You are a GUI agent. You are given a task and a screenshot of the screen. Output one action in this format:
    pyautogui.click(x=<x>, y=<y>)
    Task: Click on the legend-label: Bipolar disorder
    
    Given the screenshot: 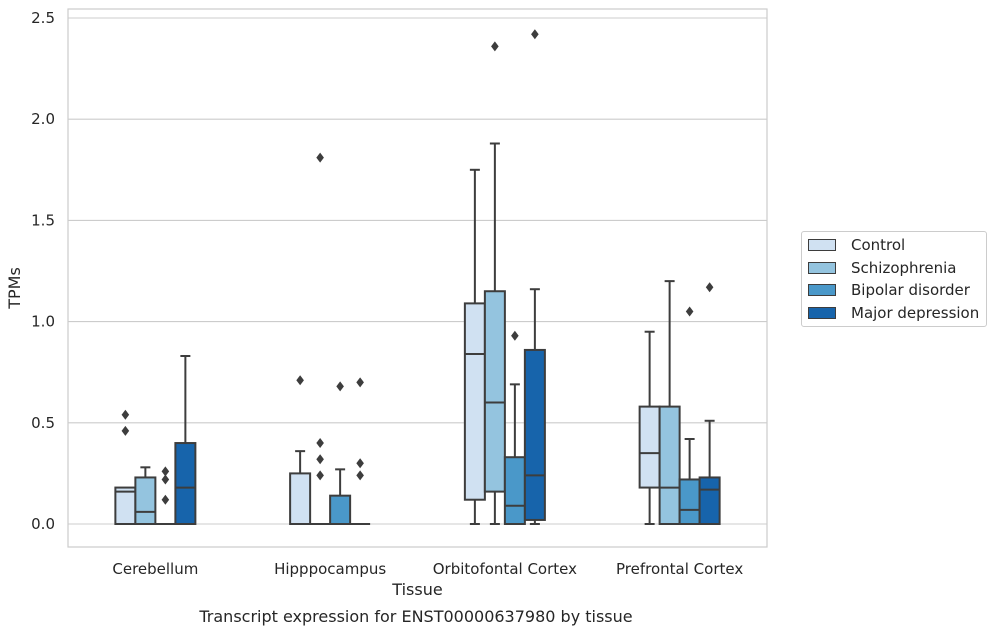 What is the action you would take?
    pyautogui.click(x=910, y=290)
    